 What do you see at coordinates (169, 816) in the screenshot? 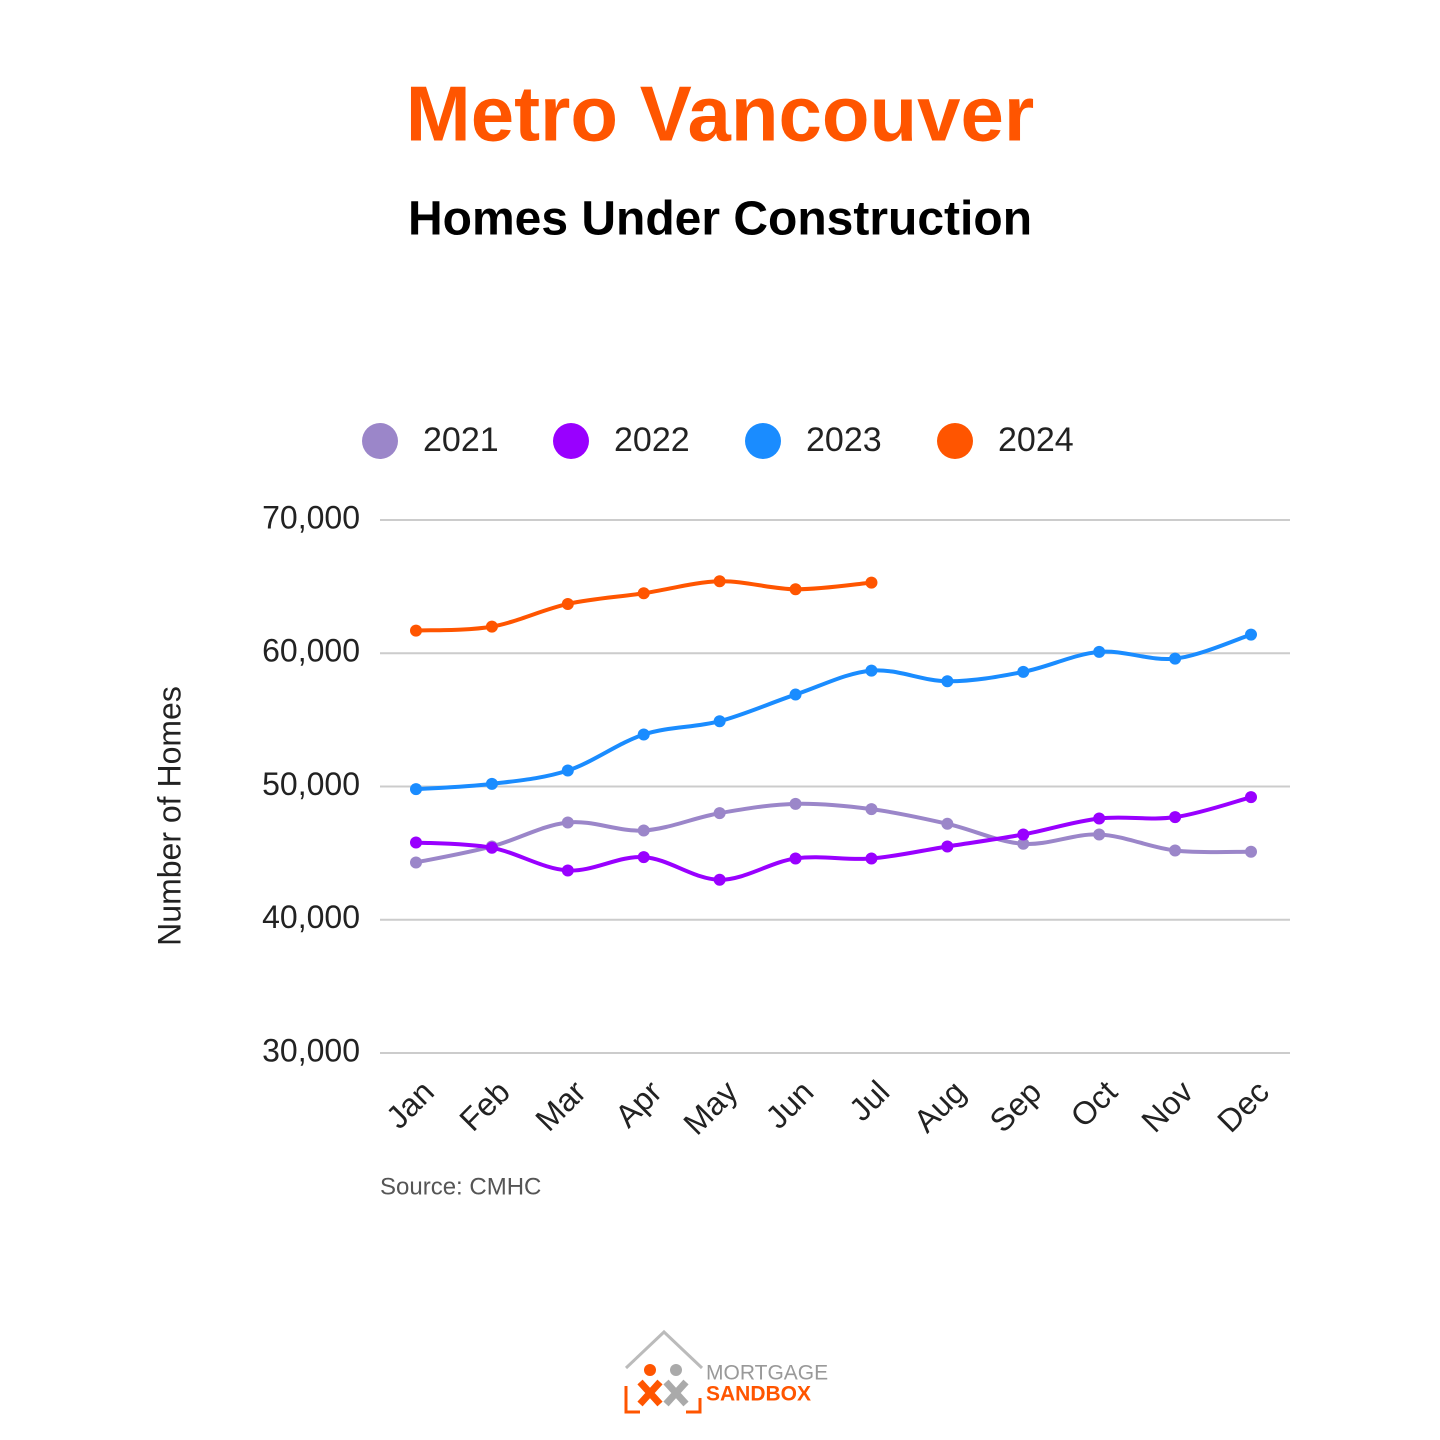
I see `y-axis-label: Number of Homes` at bounding box center [169, 816].